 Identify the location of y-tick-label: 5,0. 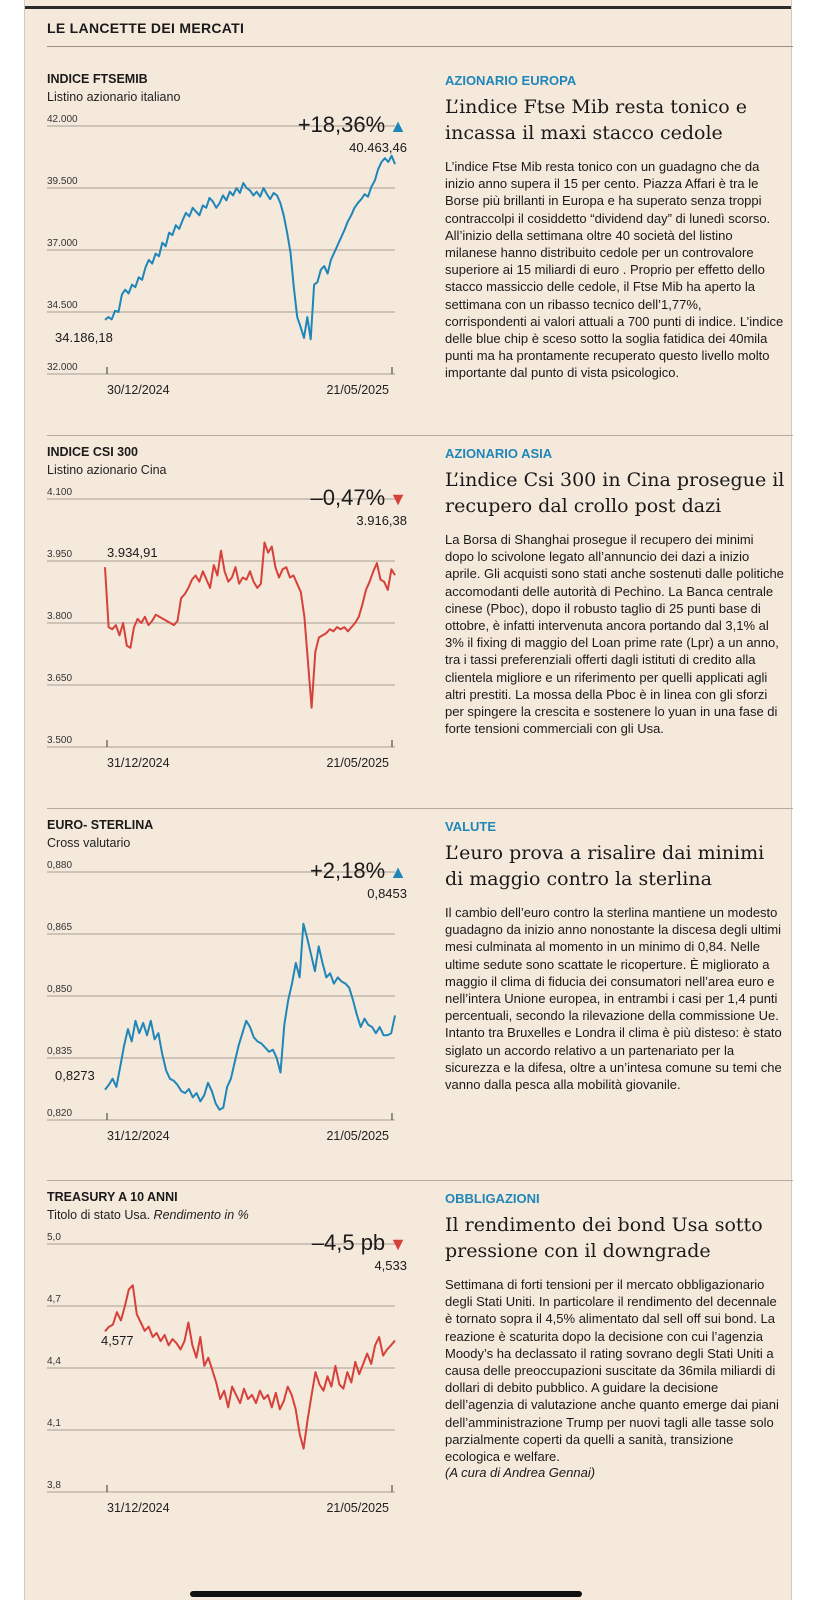
(54, 1237).